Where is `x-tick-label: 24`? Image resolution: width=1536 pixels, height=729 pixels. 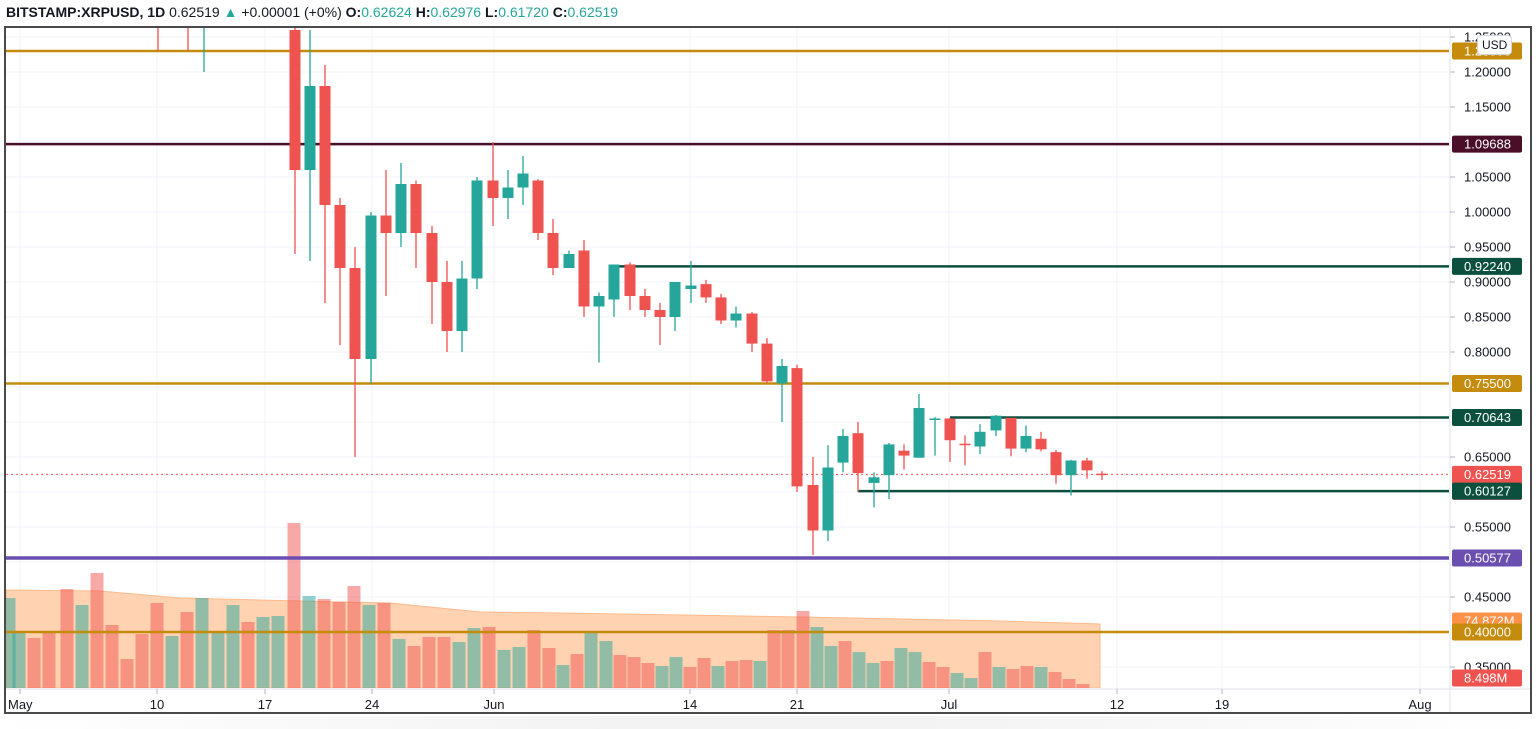 x-tick-label: 24 is located at coordinates (372, 704).